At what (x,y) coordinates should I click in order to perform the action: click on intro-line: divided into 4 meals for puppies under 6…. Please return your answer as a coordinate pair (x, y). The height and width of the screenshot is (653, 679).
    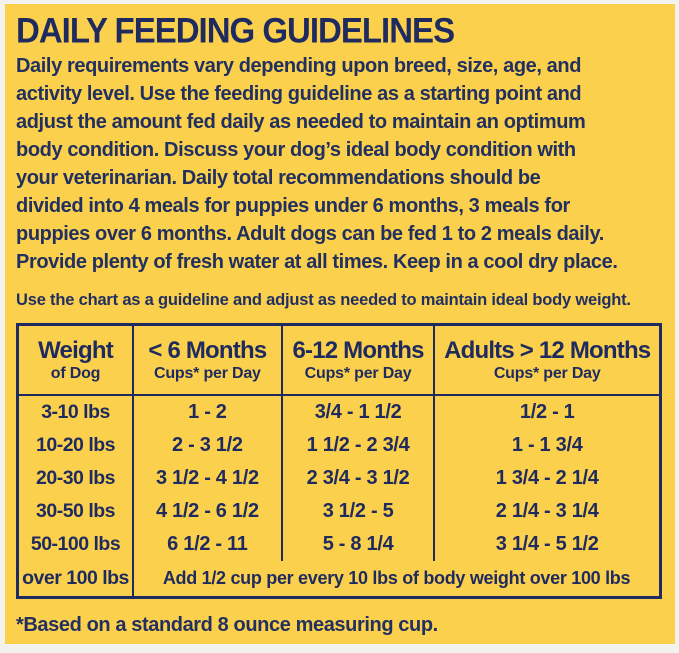
    Looking at the image, I should click on (293, 206).